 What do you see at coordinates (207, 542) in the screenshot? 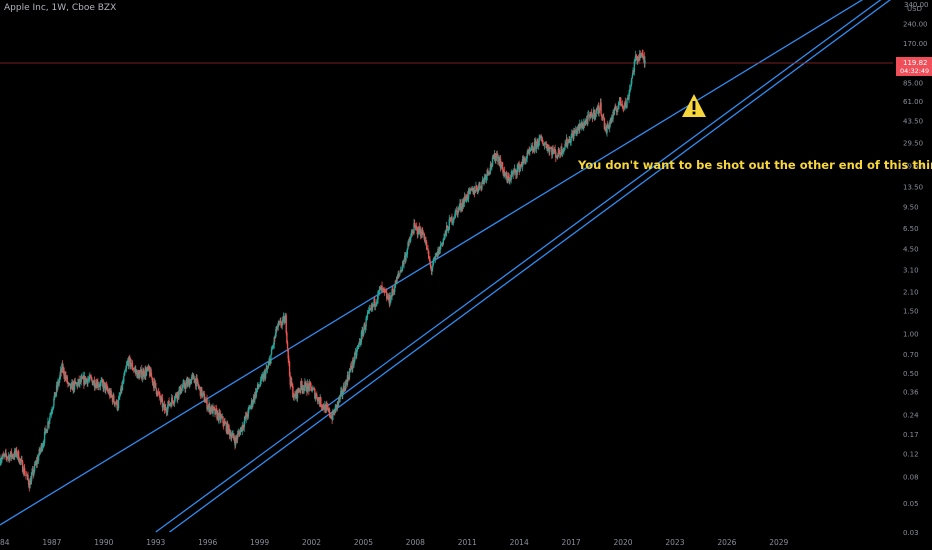
I see `time-tick-label: 1996` at bounding box center [207, 542].